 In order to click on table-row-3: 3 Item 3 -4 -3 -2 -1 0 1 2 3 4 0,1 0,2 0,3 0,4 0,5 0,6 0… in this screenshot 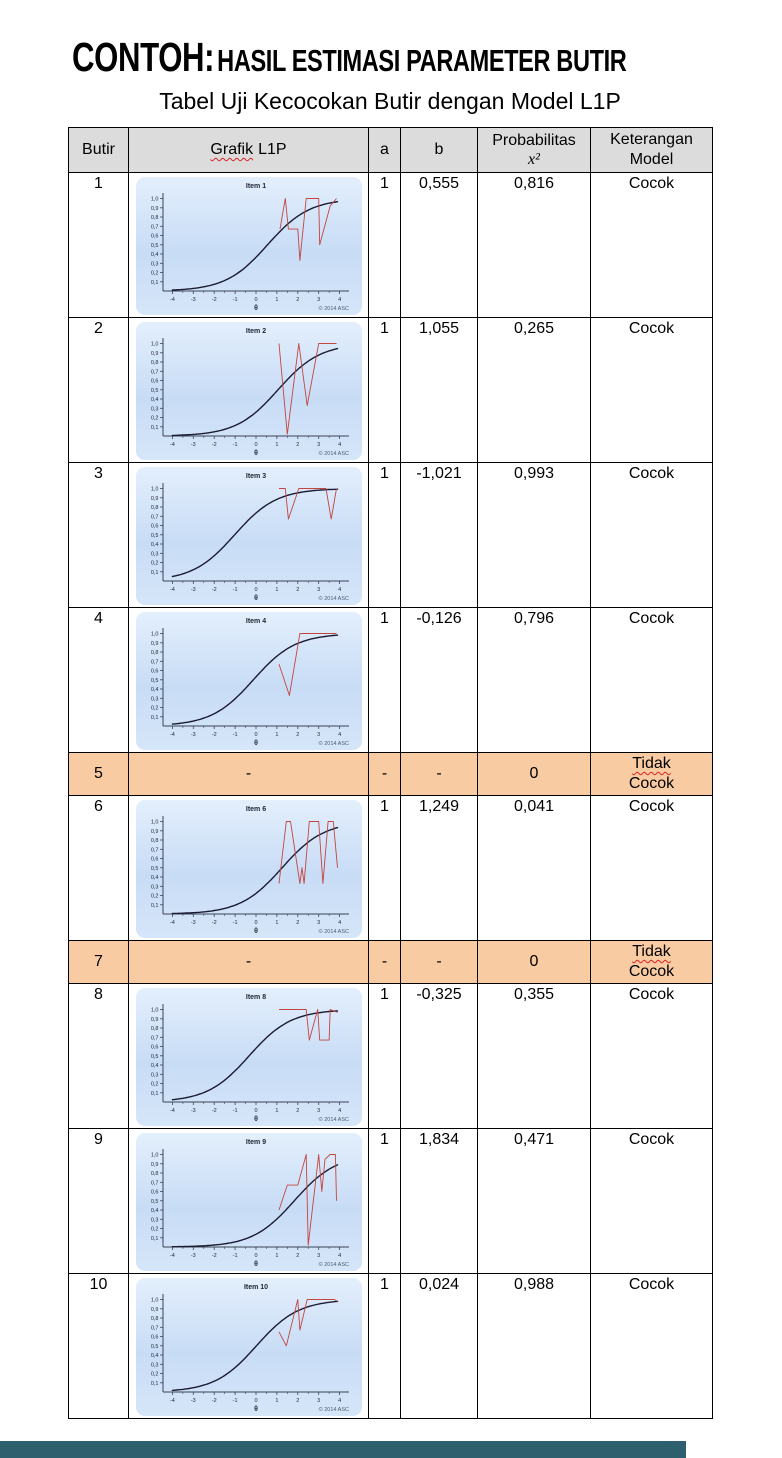, I will do `click(390, 535)`.